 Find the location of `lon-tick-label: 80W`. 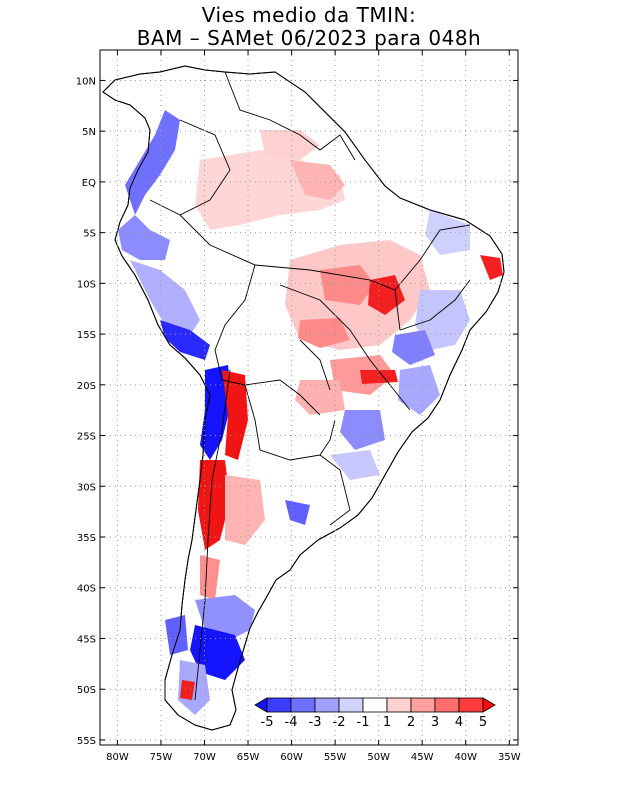

lon-tick-label: 80W is located at coordinates (117, 757).